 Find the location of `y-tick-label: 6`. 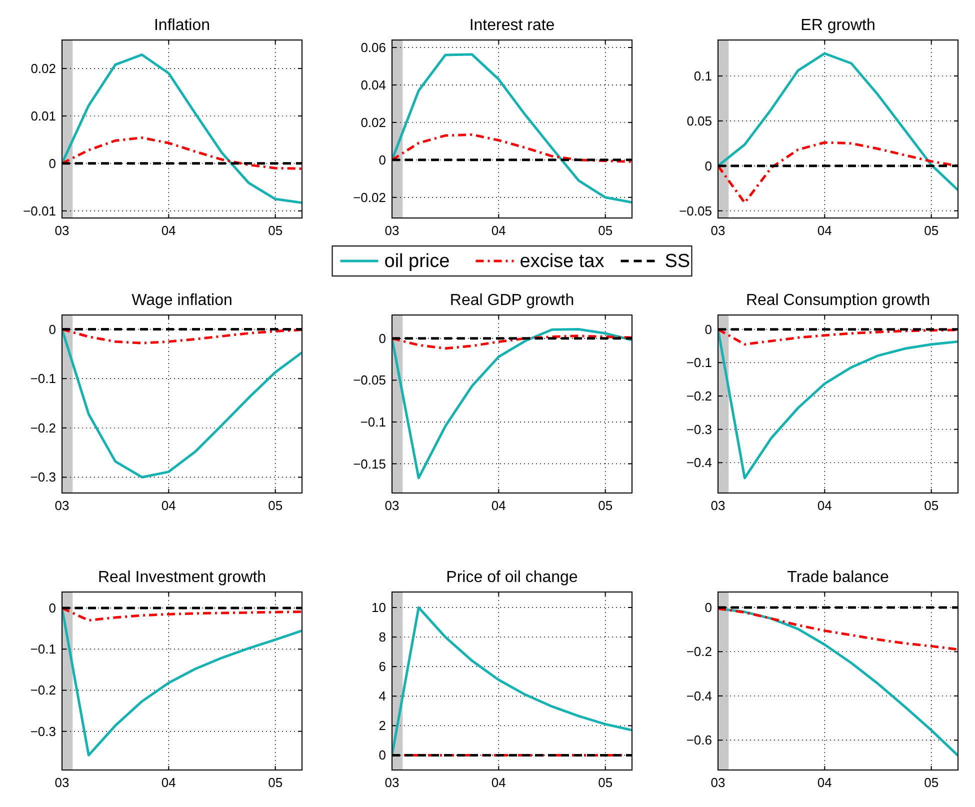

y-tick-label: 6 is located at coordinates (382, 666).